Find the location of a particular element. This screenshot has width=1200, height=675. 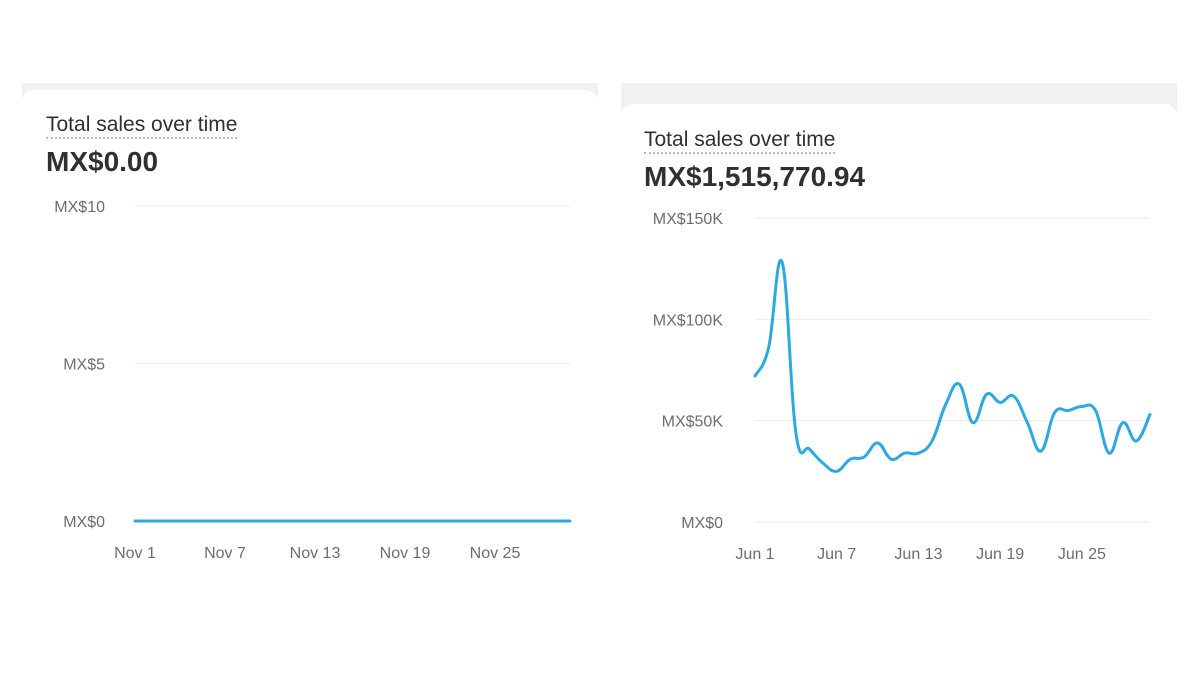

x-tick-label: Jun 13 is located at coordinates (918, 554).